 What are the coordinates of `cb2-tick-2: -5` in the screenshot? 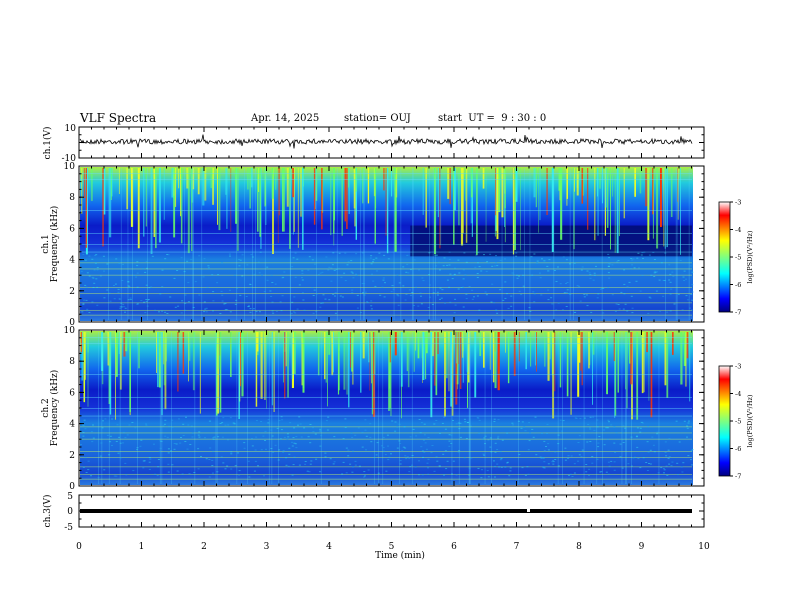 It's located at (738, 422).